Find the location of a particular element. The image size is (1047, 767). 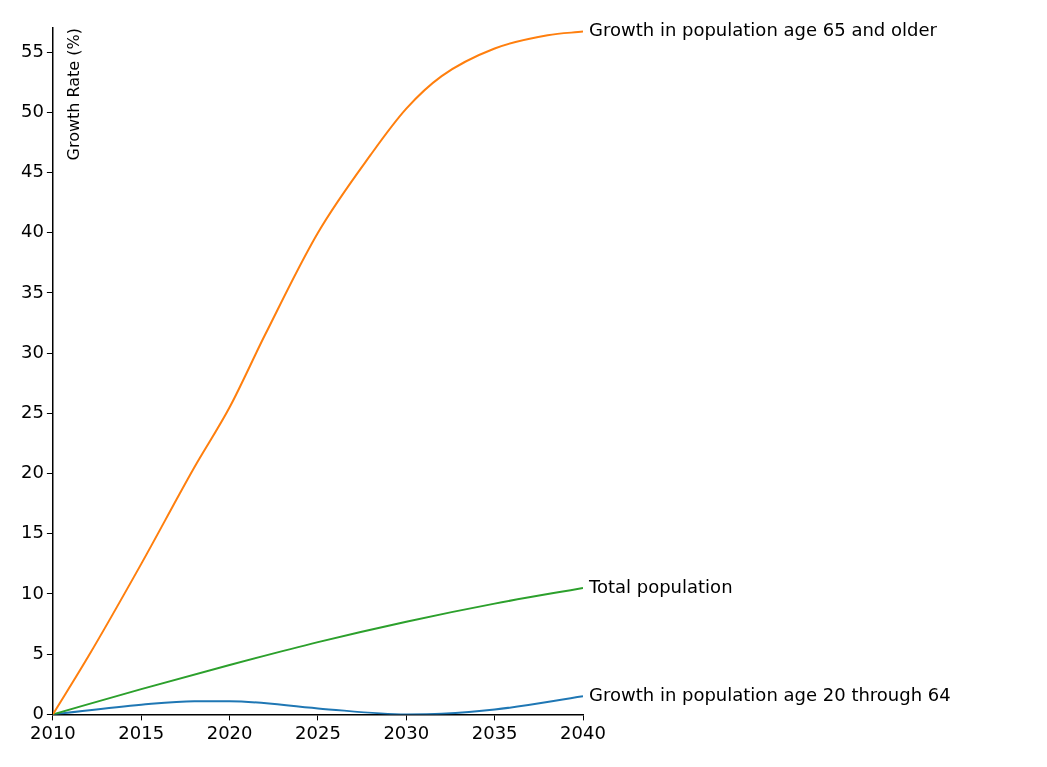

series-label: Growth in population age 65 and older is located at coordinates (763, 30).